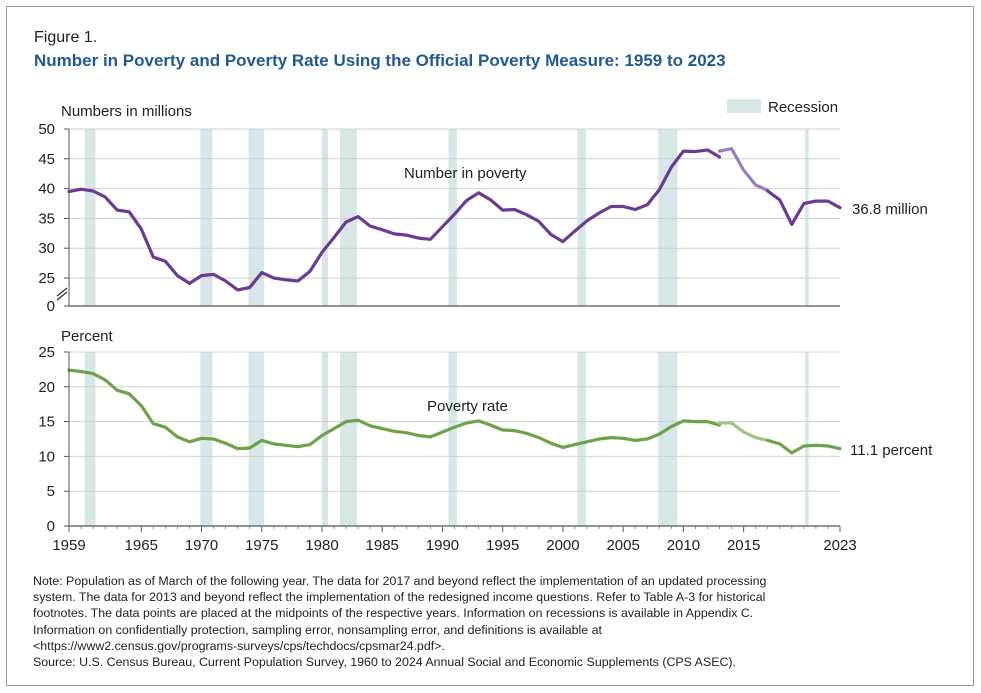 This screenshot has width=981, height=693. Describe the element at coordinates (743, 545) in the screenshot. I see `x-tick-label: 2015` at that location.